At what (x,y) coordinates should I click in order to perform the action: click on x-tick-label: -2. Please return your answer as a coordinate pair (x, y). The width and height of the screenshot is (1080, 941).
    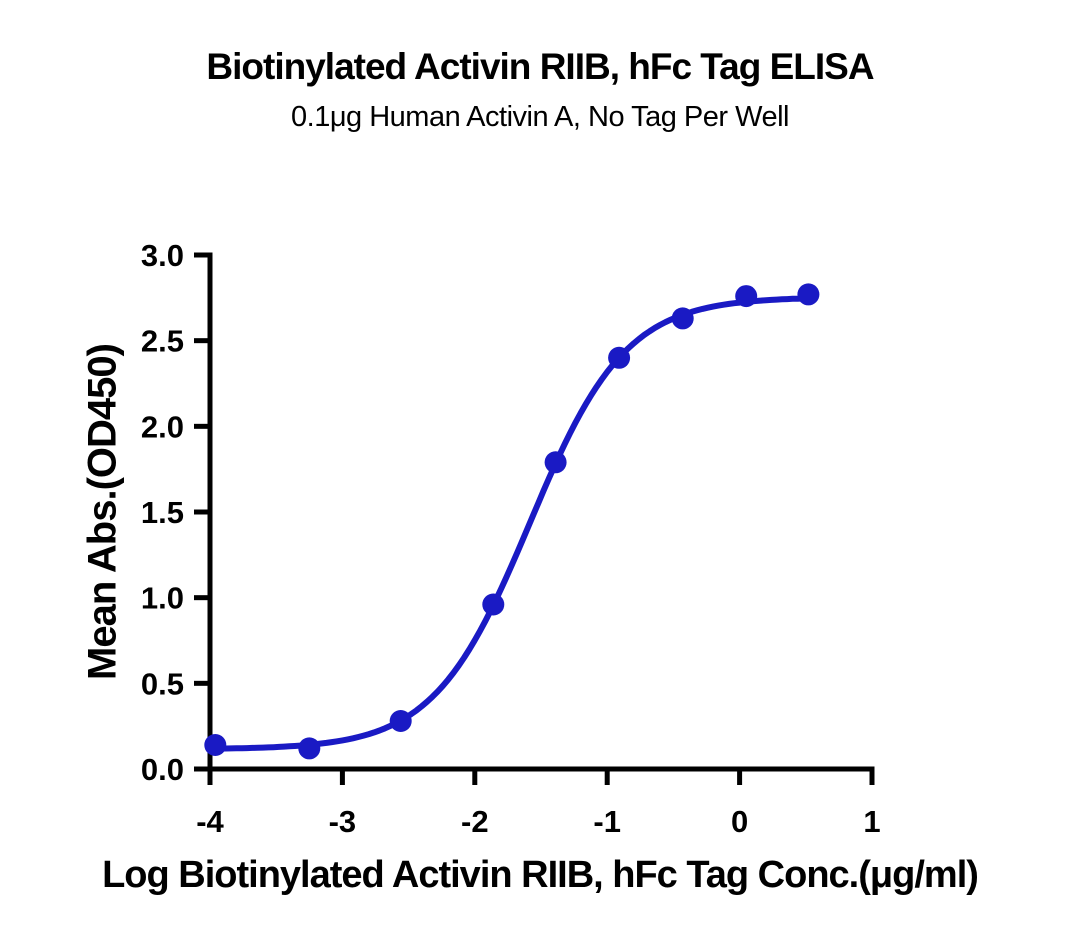
    Looking at the image, I should click on (475, 821).